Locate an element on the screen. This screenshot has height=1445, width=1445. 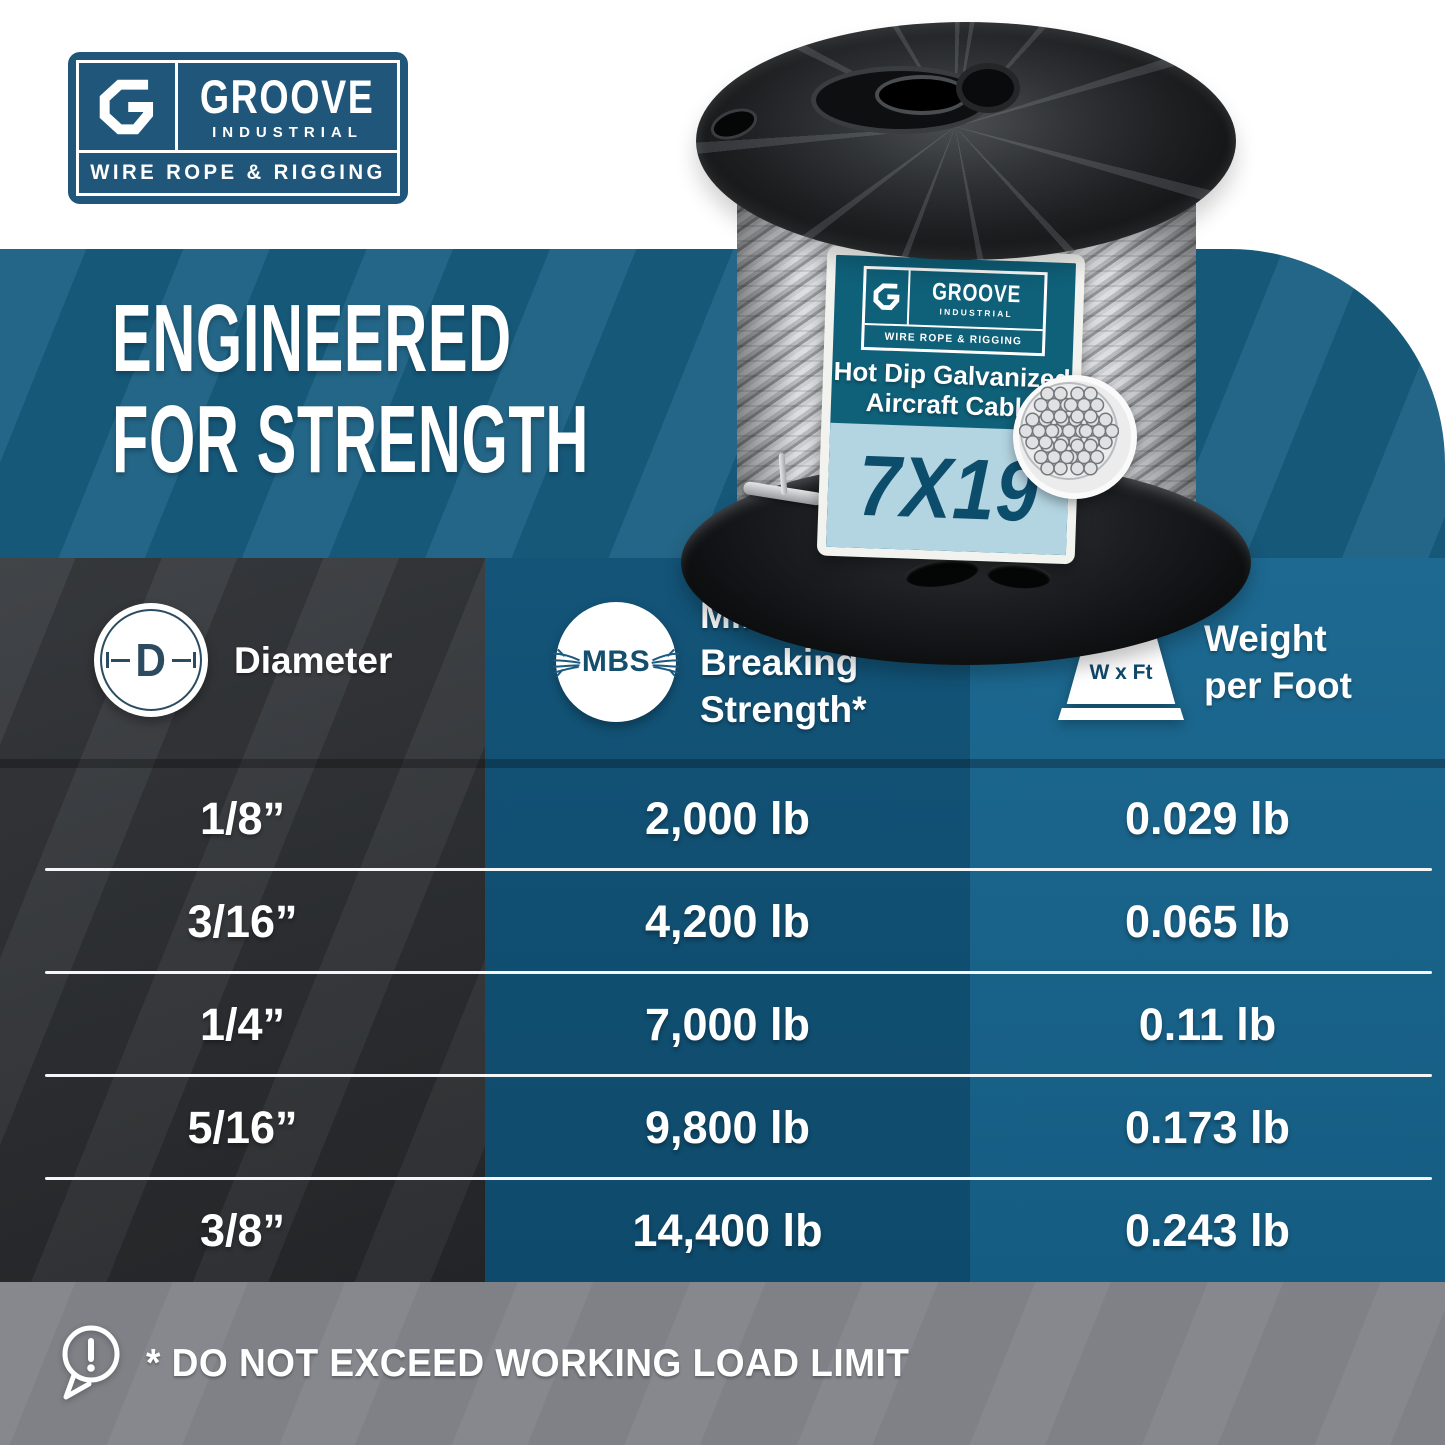
alert-bubble-icon is located at coordinates (91, 1362).